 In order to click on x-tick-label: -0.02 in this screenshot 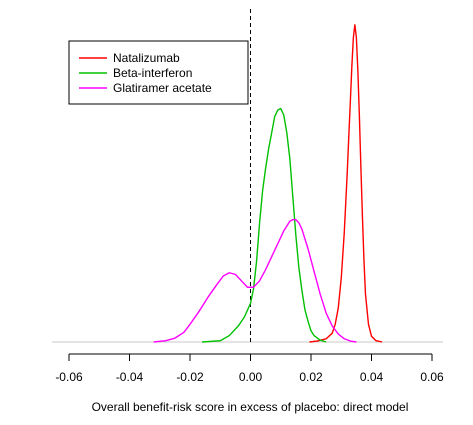, I will do `click(190, 377)`.